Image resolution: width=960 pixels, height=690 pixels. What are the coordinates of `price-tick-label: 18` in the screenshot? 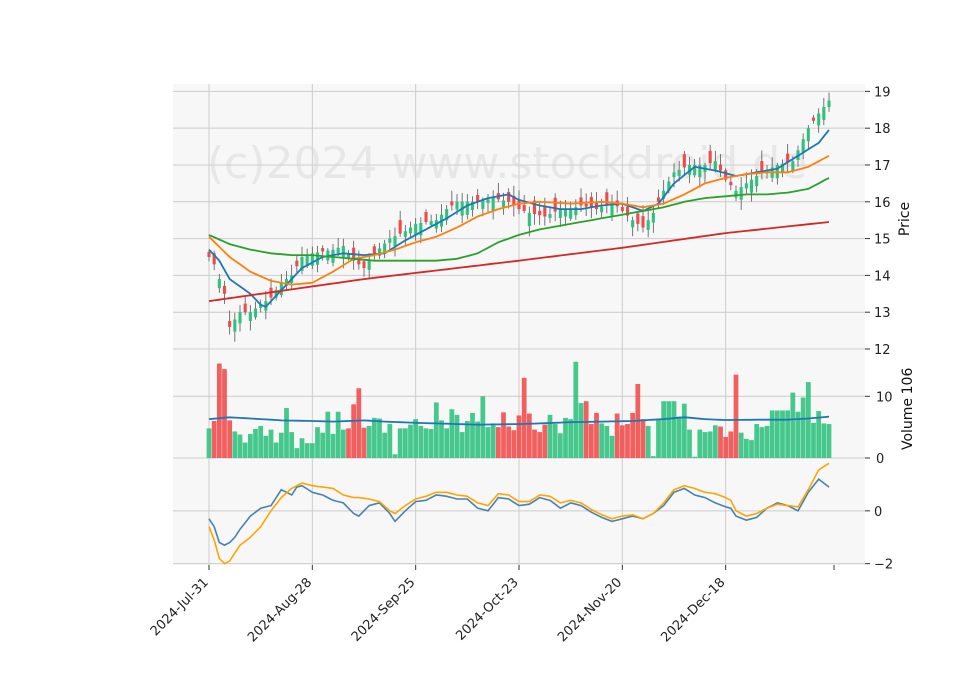 It's located at (882, 129).